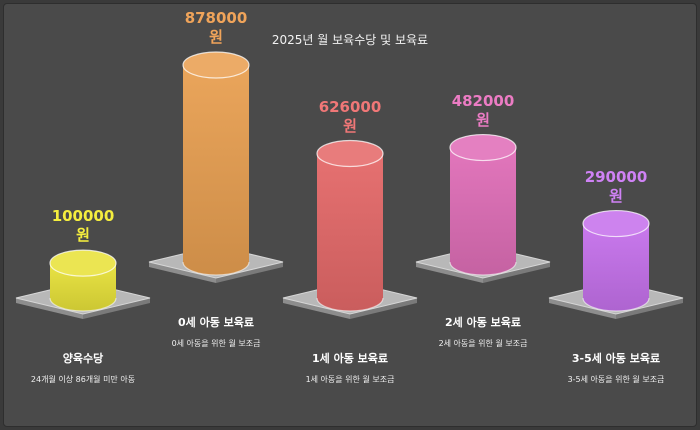 This screenshot has width=700, height=430. What do you see at coordinates (216, 18) in the screenshot?
I see `data-label-value: 878000` at bounding box center [216, 18].